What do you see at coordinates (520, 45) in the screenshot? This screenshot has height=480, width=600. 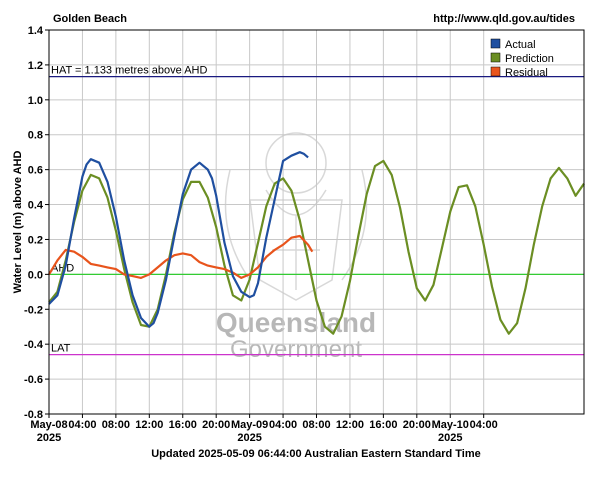 I see `legend-label-actual: Actual` at bounding box center [520, 45].